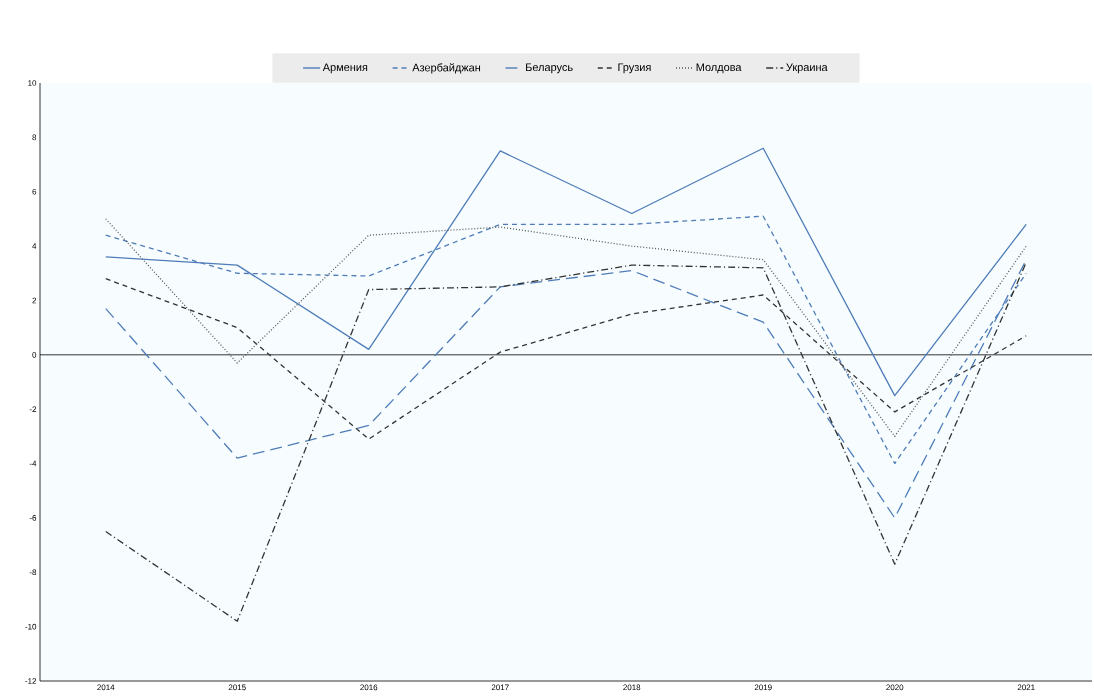 The height and width of the screenshot is (699, 1094). I want to click on legend-label: Азербайджан, so click(446, 68).